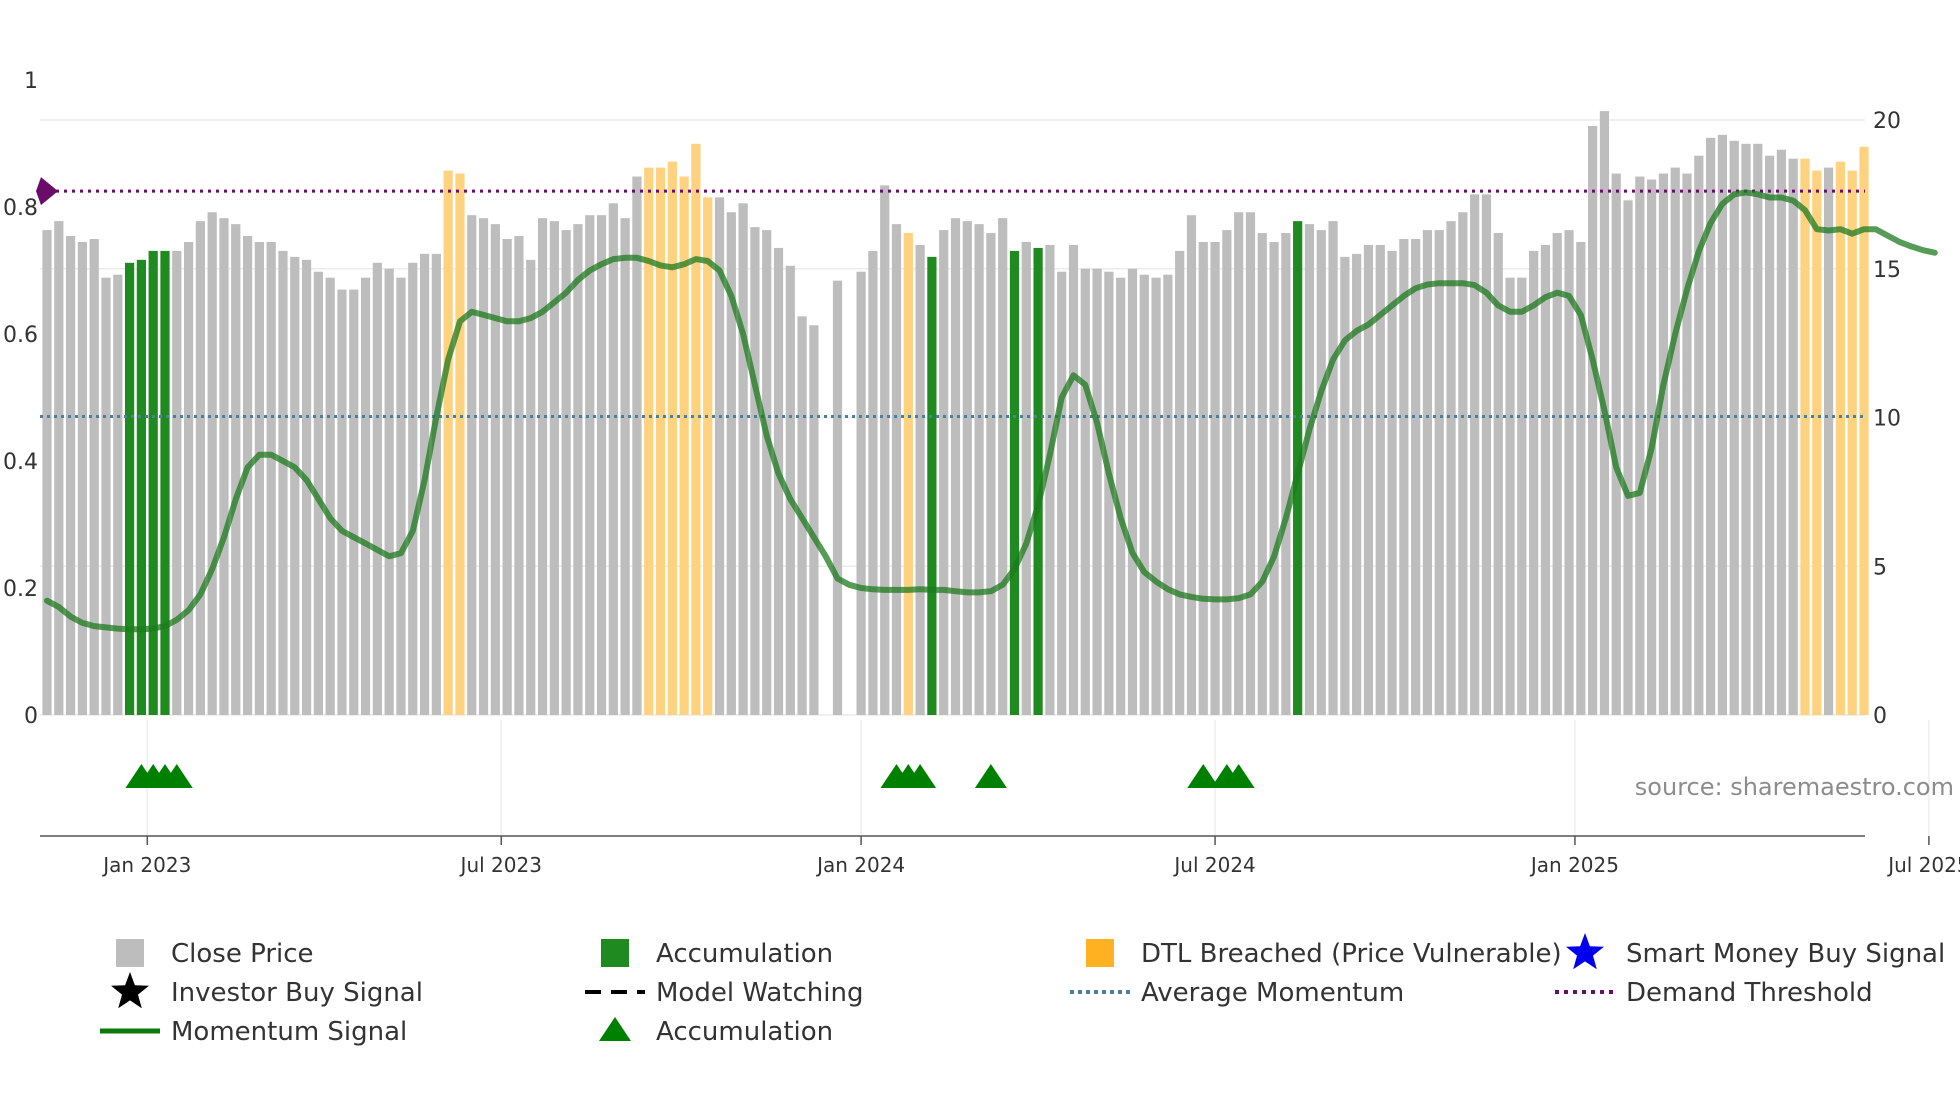  What do you see at coordinates (690, 776) in the screenshot?
I see `accumulation-markers` at bounding box center [690, 776].